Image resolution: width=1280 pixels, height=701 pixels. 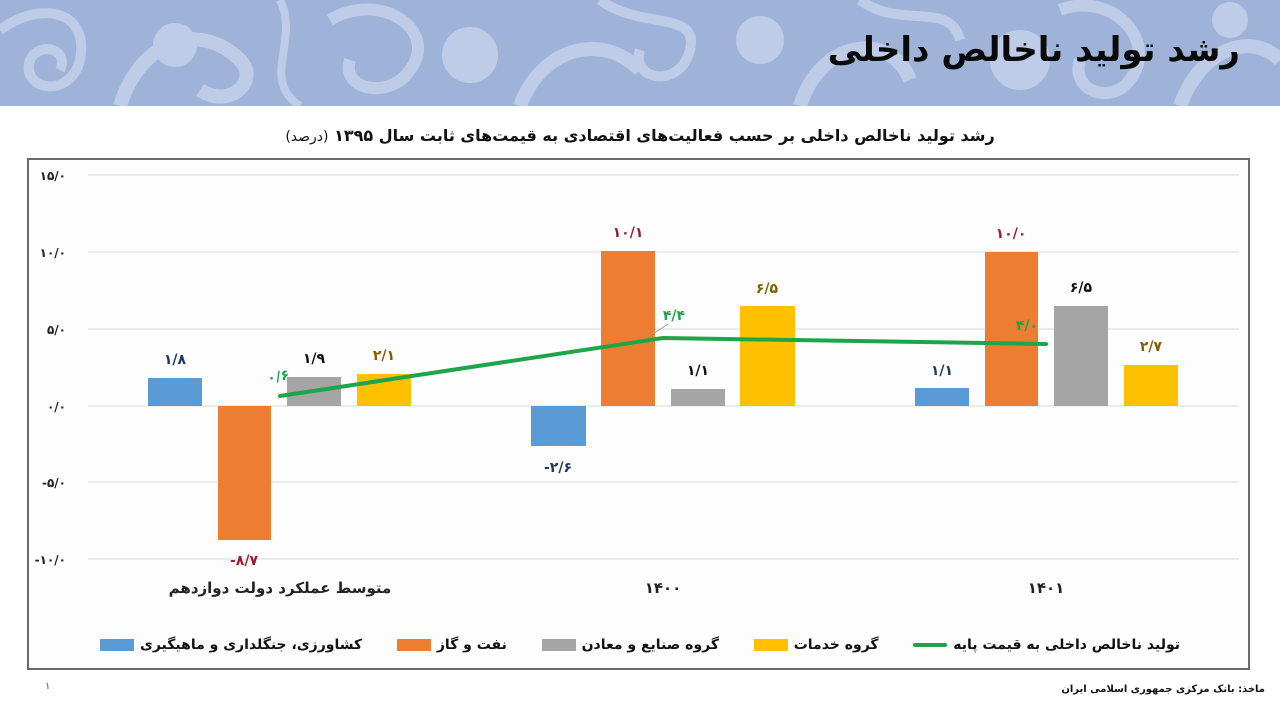 What do you see at coordinates (650, 645) in the screenshot?
I see `legend-label: گروه صنایع و معادن` at bounding box center [650, 645].